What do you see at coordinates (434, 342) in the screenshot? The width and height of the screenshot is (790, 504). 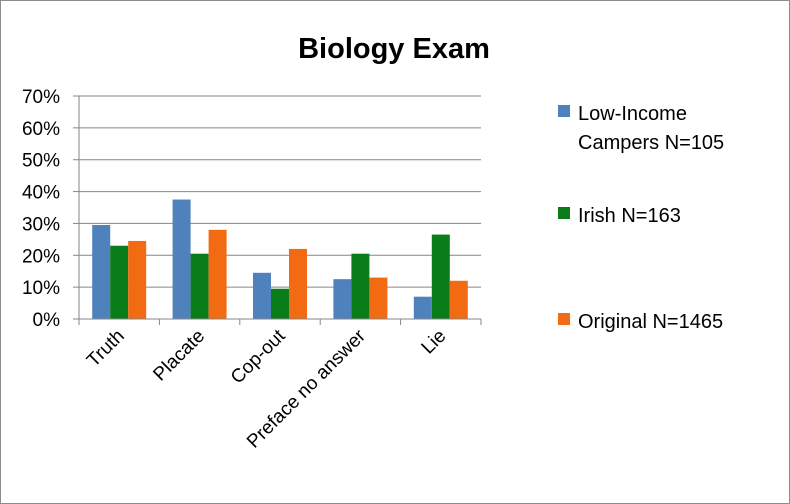 I see `x-tick-label: Lie` at bounding box center [434, 342].